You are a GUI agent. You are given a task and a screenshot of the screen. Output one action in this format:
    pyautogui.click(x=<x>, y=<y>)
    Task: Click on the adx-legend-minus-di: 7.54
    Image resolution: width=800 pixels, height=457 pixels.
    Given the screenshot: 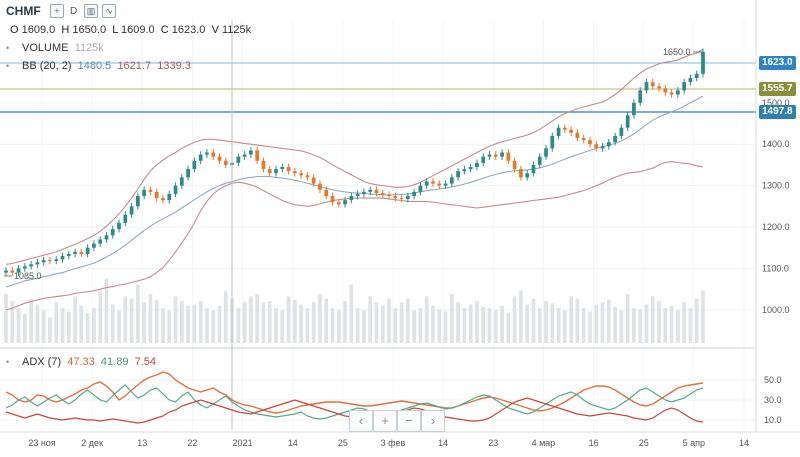 What is the action you would take?
    pyautogui.click(x=145, y=362)
    